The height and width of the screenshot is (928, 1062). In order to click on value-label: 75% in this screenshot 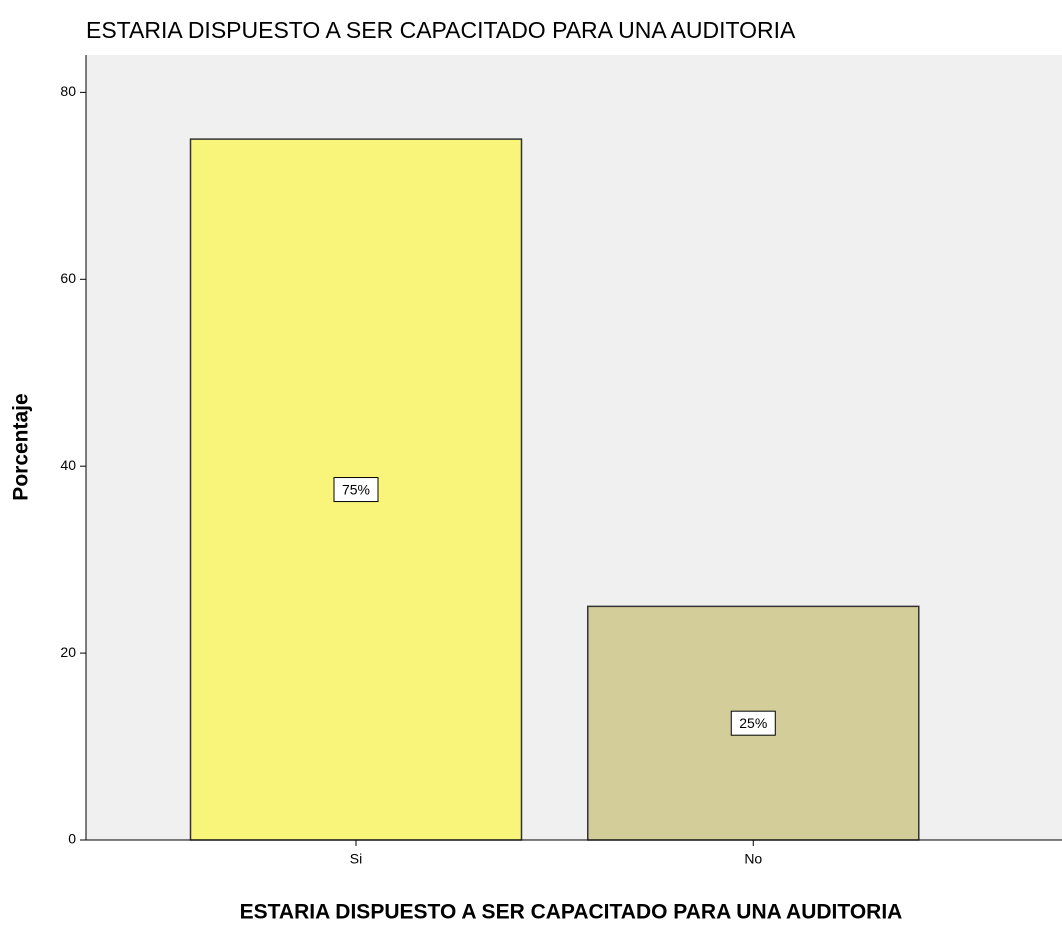, I will do `click(356, 489)`.